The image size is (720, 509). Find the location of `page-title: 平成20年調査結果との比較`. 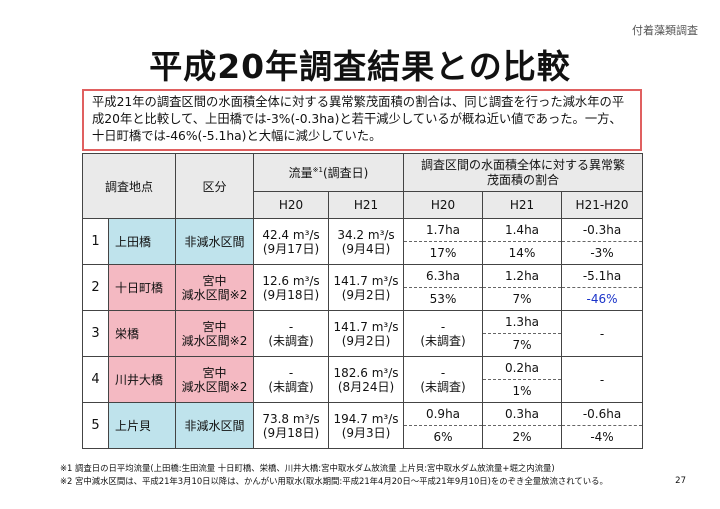

page-title: 平成20年調査結果との比較 is located at coordinates (360, 66).